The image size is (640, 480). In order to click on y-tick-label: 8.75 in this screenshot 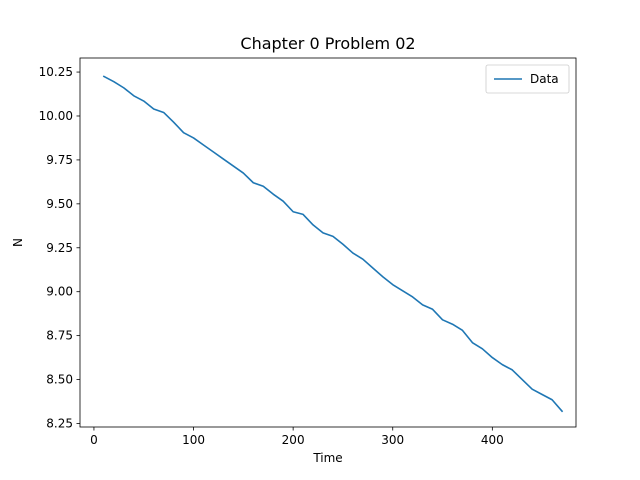, I will do `click(59, 336)`.